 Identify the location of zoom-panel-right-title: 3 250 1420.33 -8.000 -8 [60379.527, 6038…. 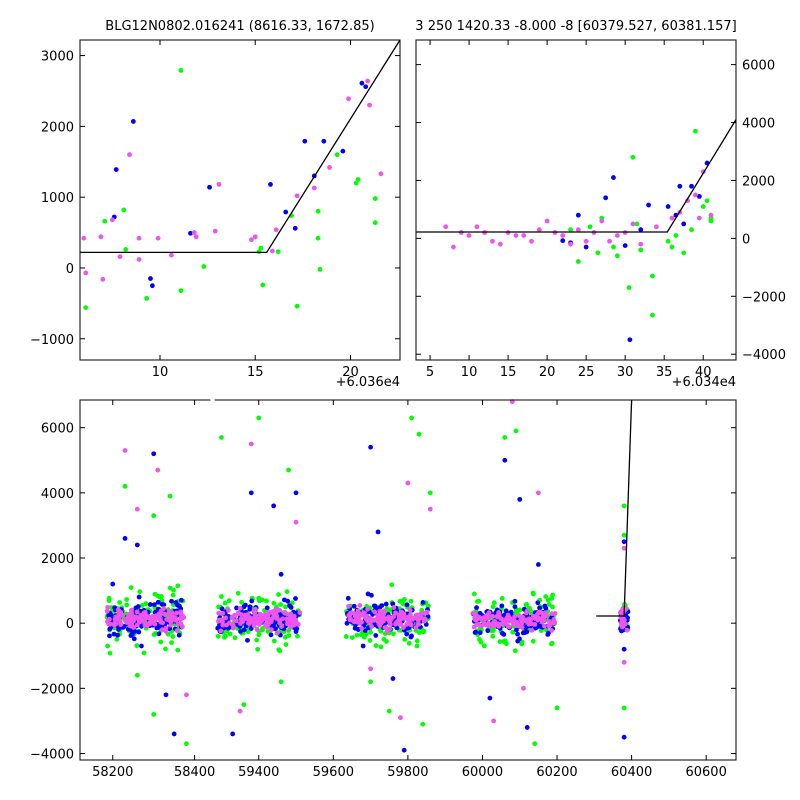
(575, 26).